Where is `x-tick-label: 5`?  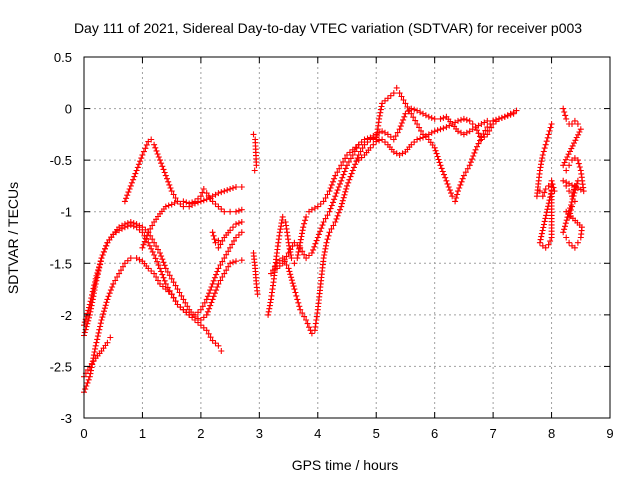 x-tick-label: 5 is located at coordinates (376, 433).